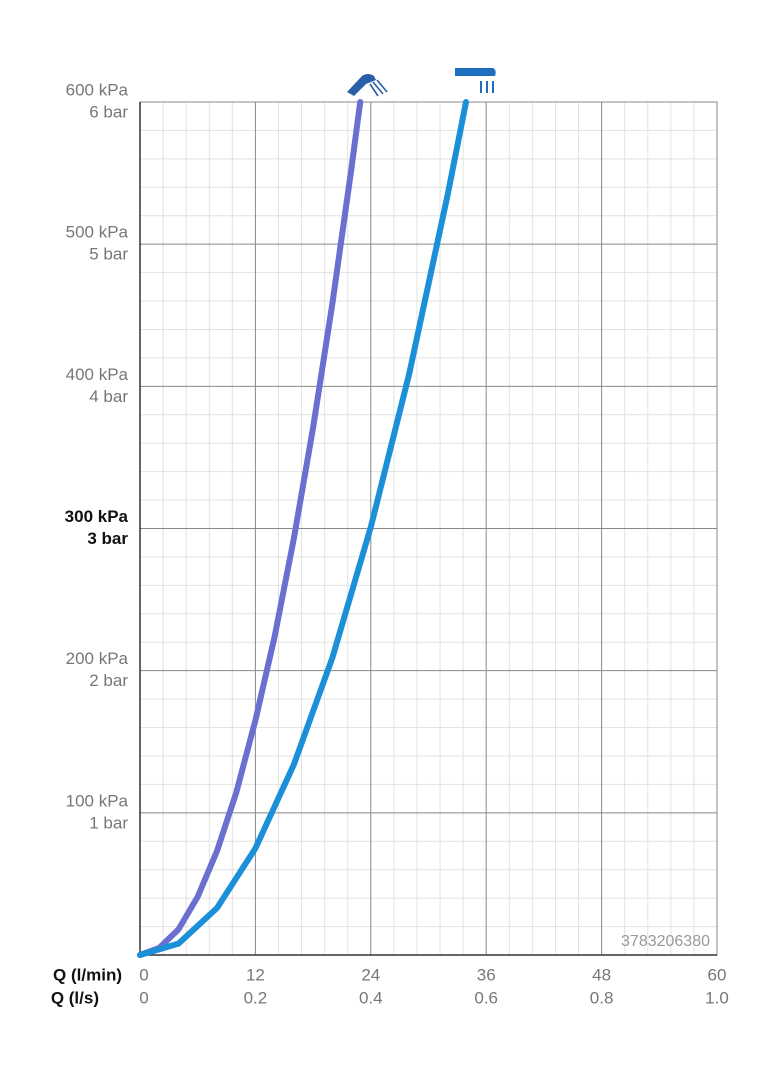 Image resolution: width=764 pixels, height=1080 pixels. What do you see at coordinates (601, 974) in the screenshot?
I see `x-tick-label: 48` at bounding box center [601, 974].